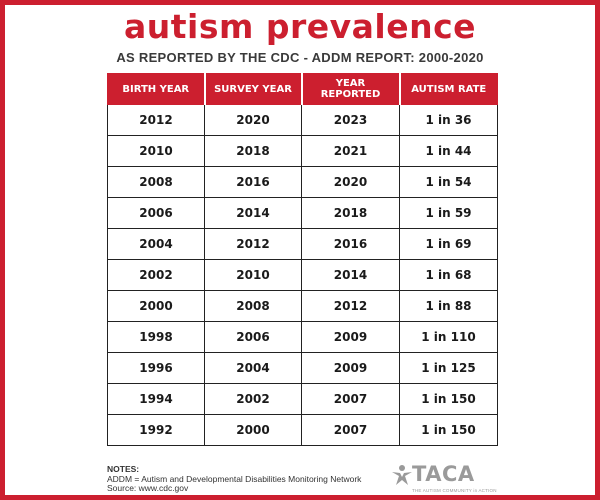  Describe the element at coordinates (448, 368) in the screenshot. I see `cell-autism-rate: 1 in 125` at that location.